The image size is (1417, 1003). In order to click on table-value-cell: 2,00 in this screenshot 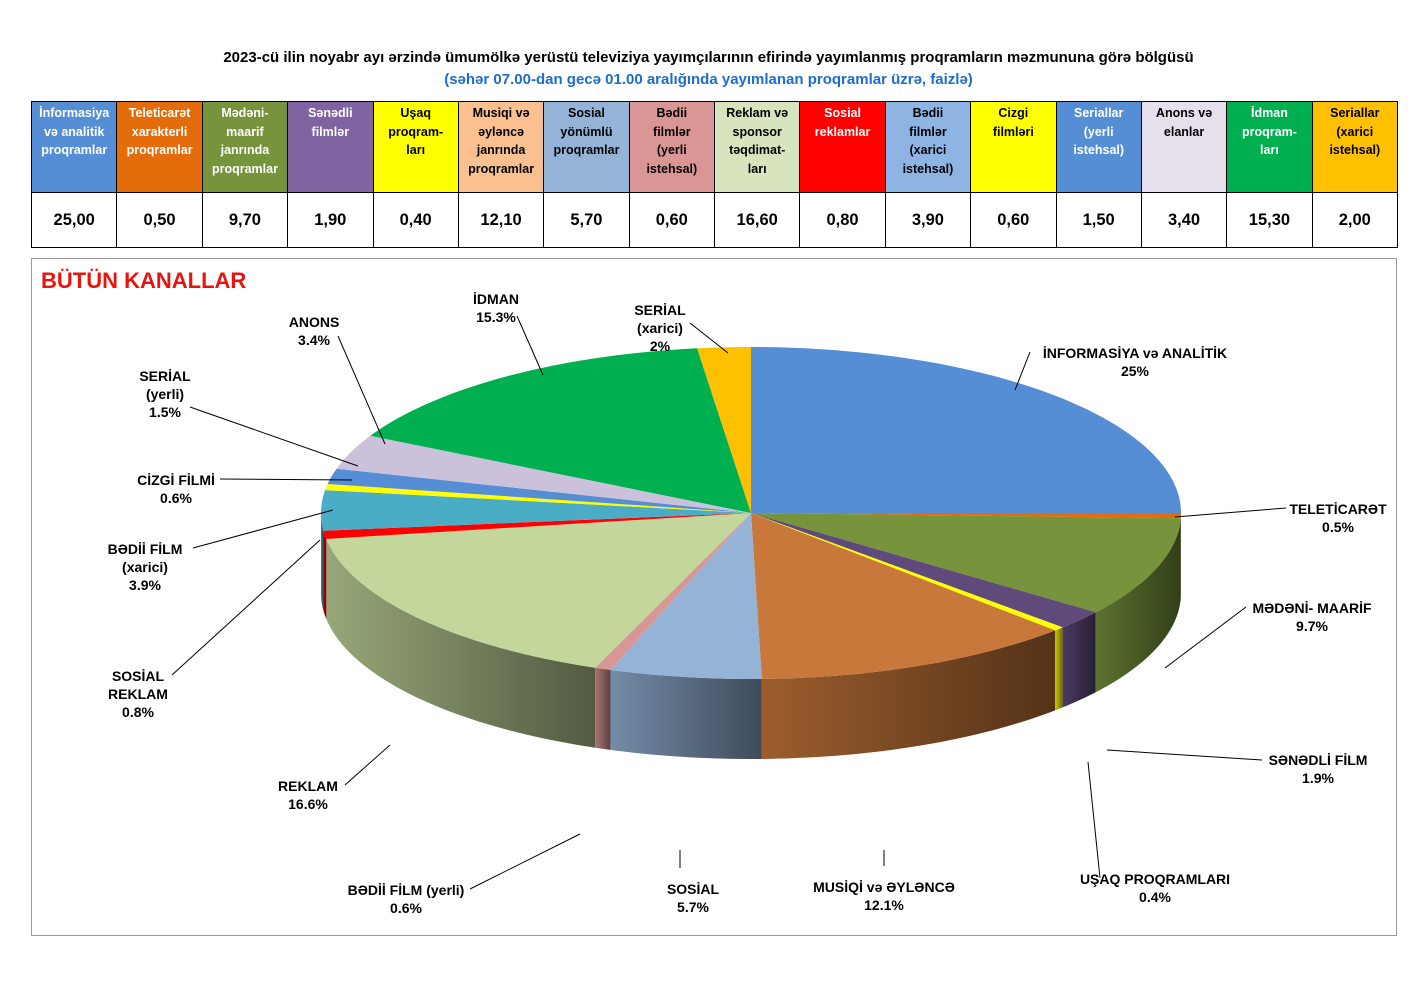, I will do `click(1355, 220)`.